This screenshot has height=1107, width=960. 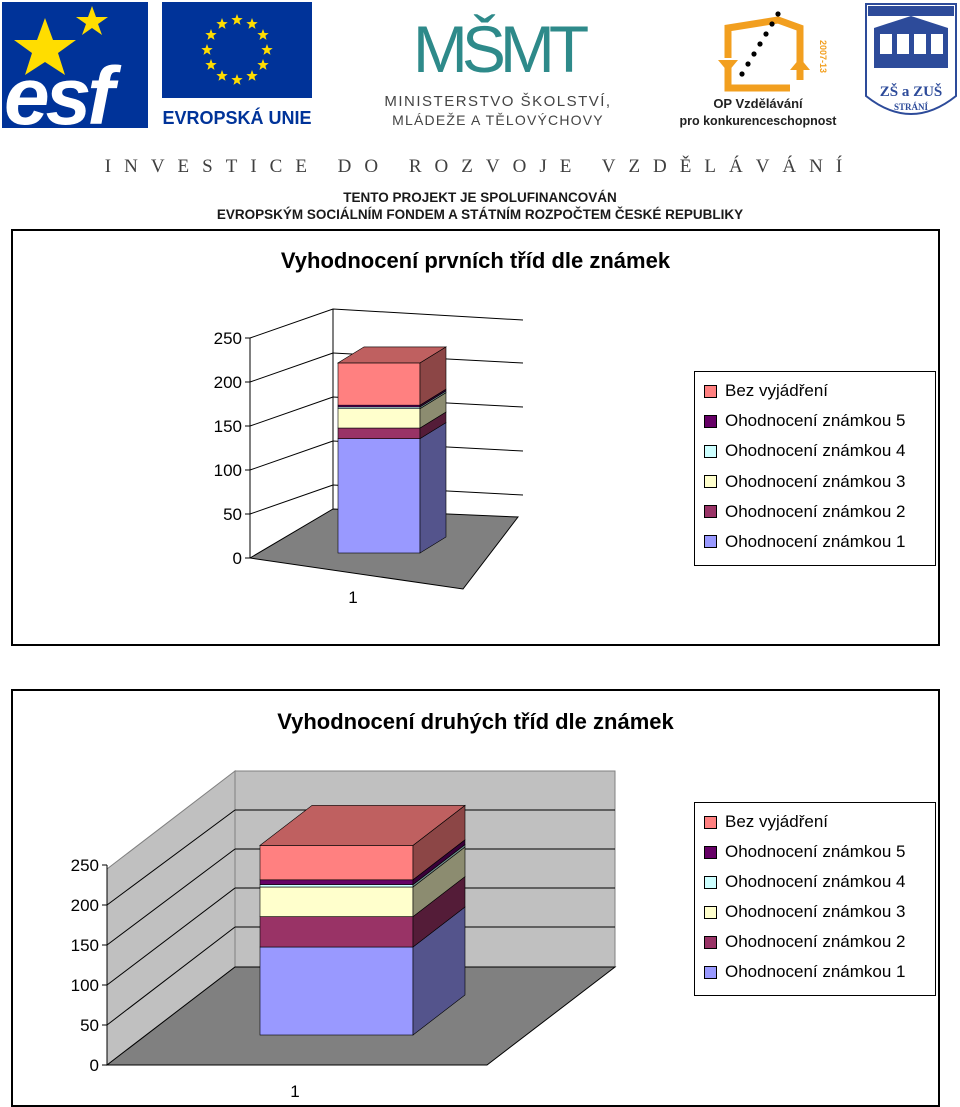 What do you see at coordinates (63, 95) in the screenshot?
I see `esf-logo-text: esf` at bounding box center [63, 95].